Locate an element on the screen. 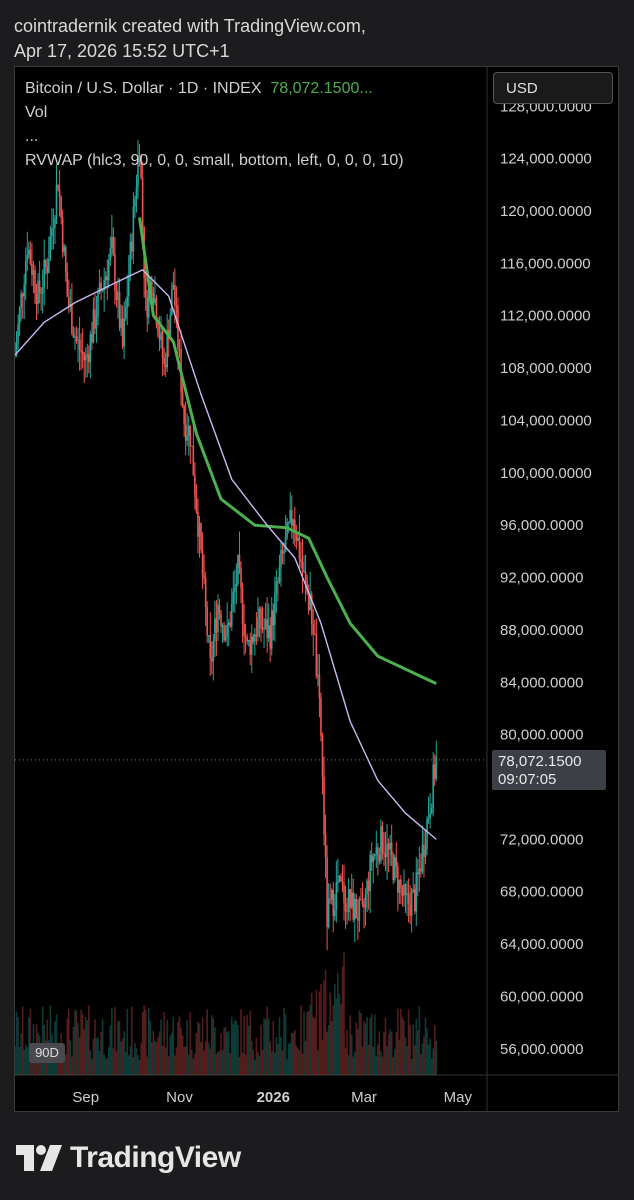 This screenshot has width=634, height=1200. last-price-value: 78,072.1500 is located at coordinates (540, 761).